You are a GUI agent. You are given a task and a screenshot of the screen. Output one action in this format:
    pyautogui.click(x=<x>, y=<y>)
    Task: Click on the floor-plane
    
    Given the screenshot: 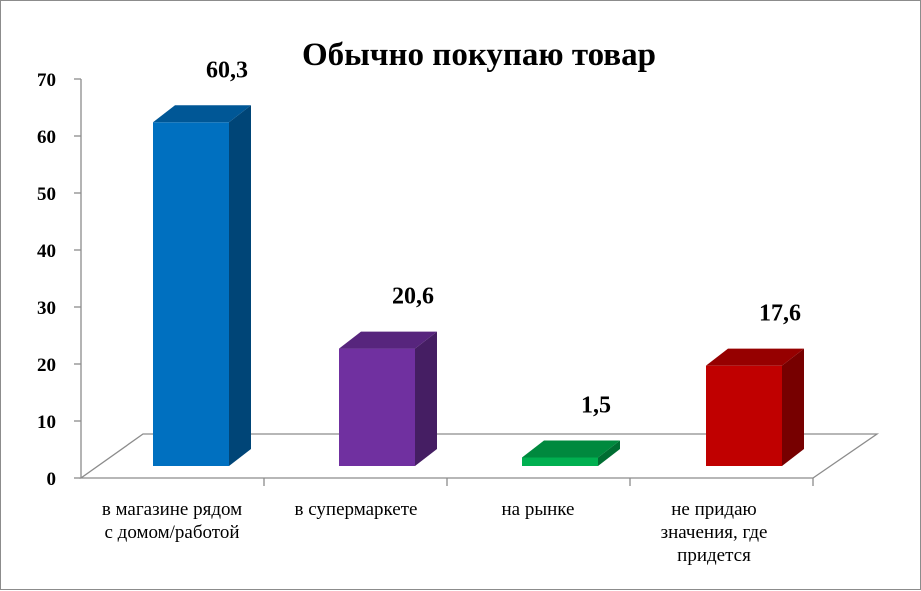 What is the action you would take?
    pyautogui.click(x=479, y=456)
    